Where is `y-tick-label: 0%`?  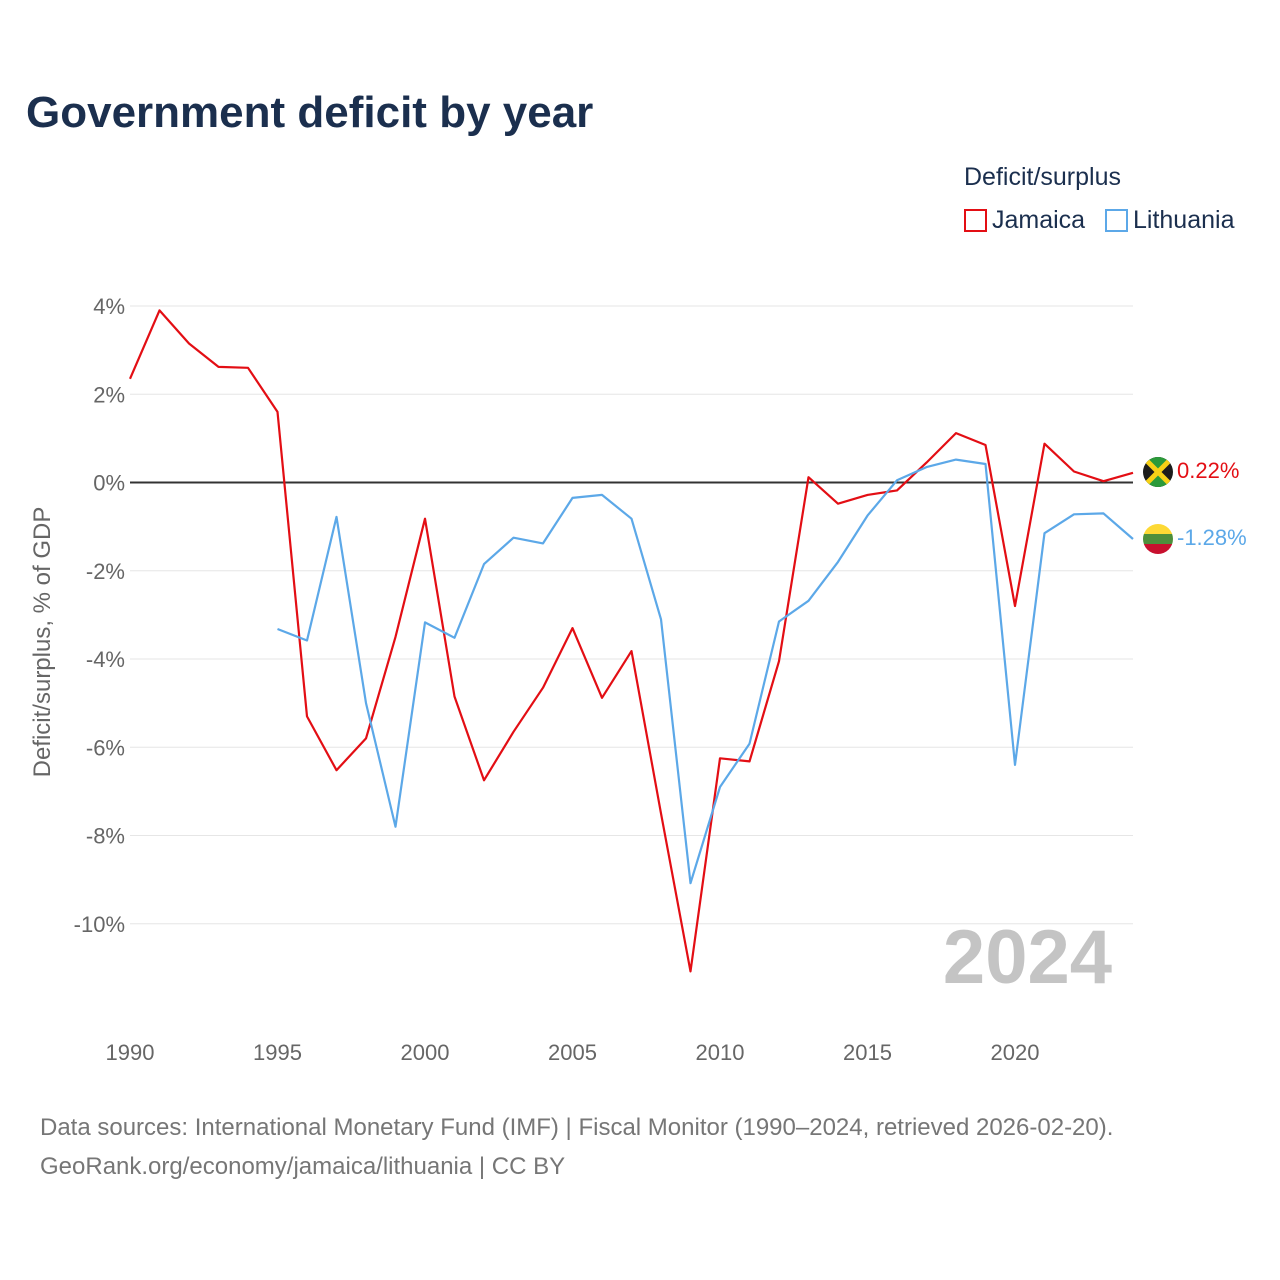
y-tick-label: 0% is located at coordinates (109, 483).